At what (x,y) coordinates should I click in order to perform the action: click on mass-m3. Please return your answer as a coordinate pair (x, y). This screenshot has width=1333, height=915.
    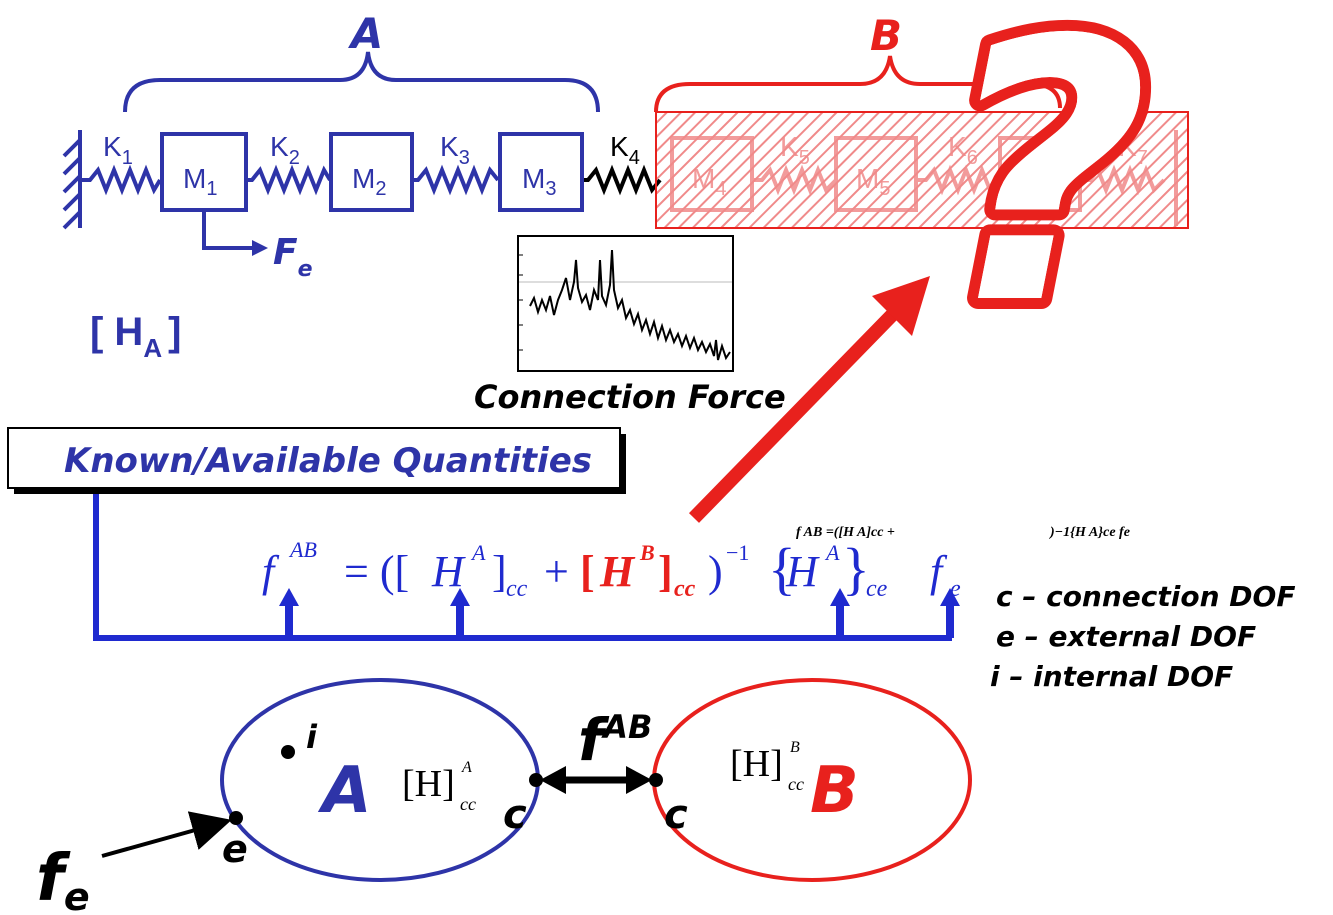
    Looking at the image, I should click on (541, 172).